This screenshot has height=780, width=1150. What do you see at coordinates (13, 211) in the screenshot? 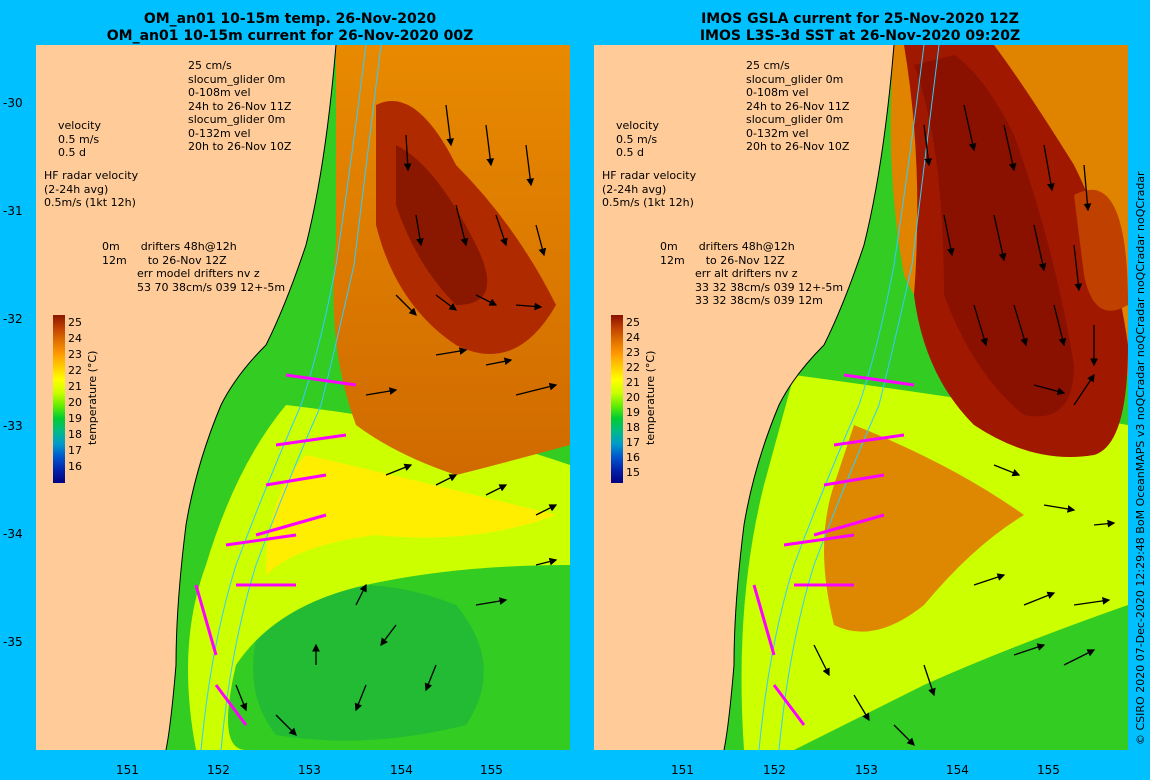
I see `lat-label: -31` at bounding box center [13, 211].